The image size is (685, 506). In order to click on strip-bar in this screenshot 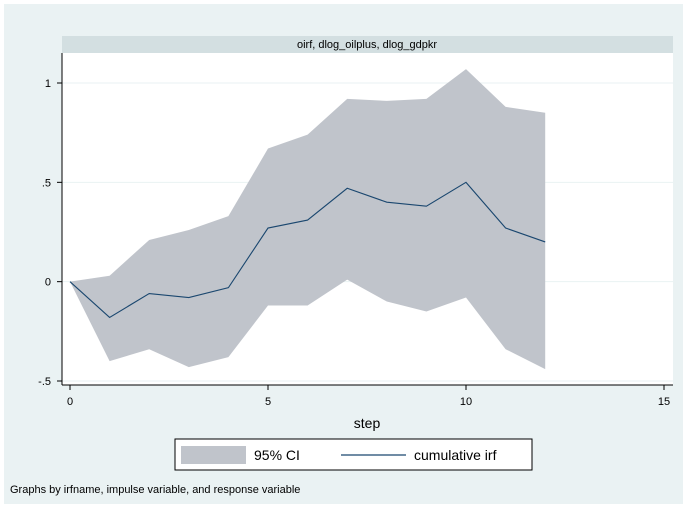, I will do `click(367, 44)`.